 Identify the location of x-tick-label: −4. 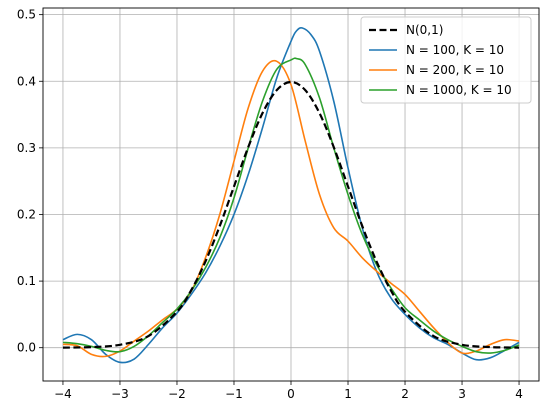
(63, 394).